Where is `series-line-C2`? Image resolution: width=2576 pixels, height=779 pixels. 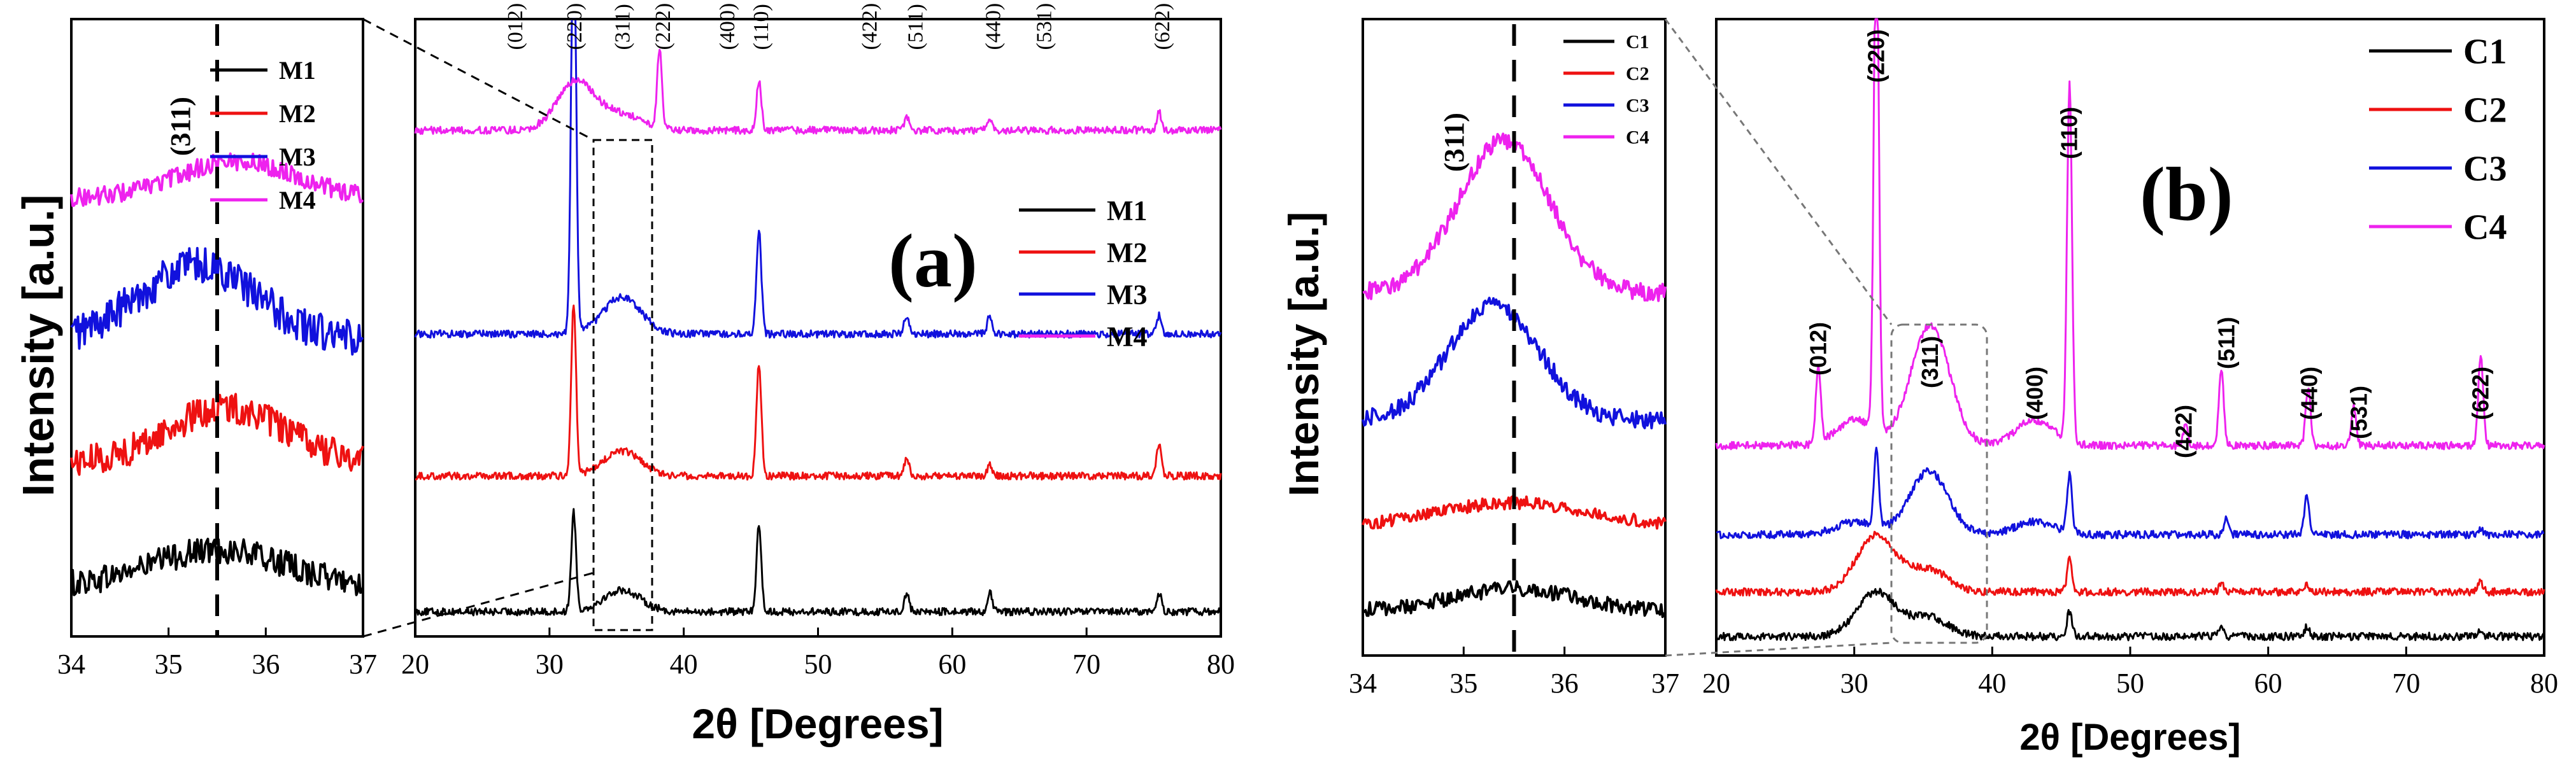
series-line-C2 is located at coordinates (2130, 564).